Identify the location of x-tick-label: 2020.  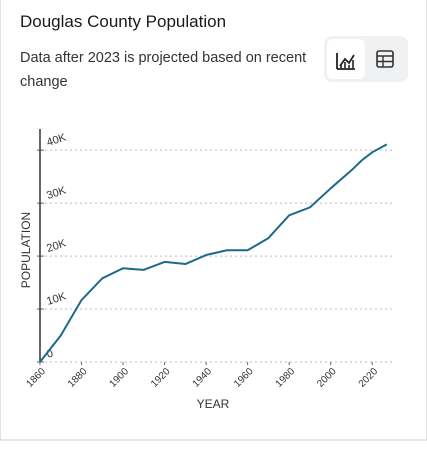
(369, 378).